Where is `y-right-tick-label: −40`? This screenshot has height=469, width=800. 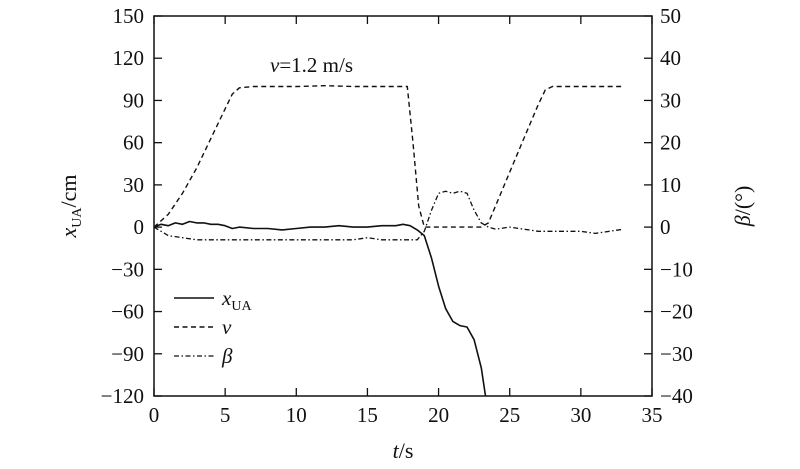 y-right-tick-label: −40 is located at coordinates (676, 396).